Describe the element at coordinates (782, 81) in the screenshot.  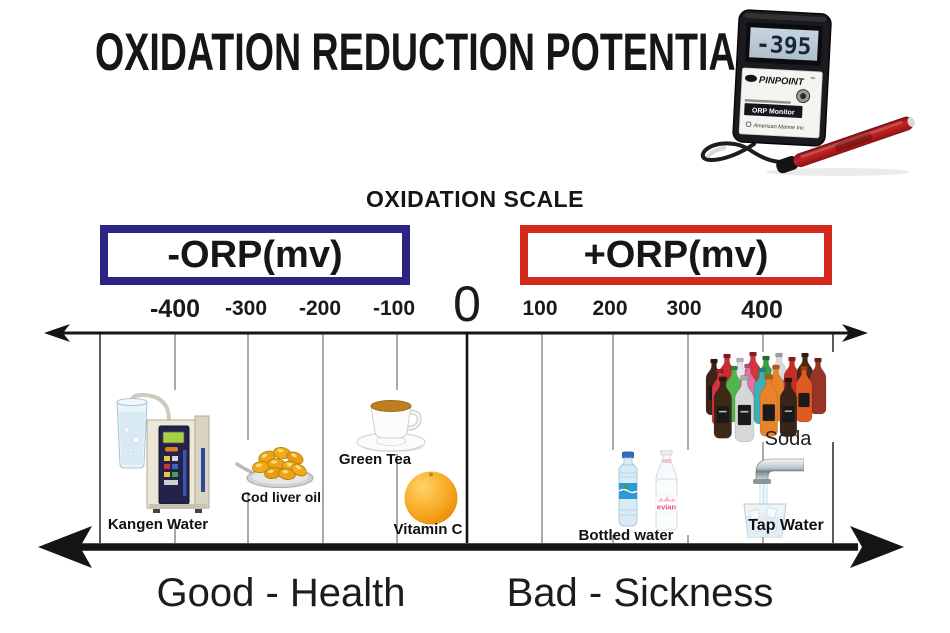
I see `brand-text: PINPOINT` at that location.